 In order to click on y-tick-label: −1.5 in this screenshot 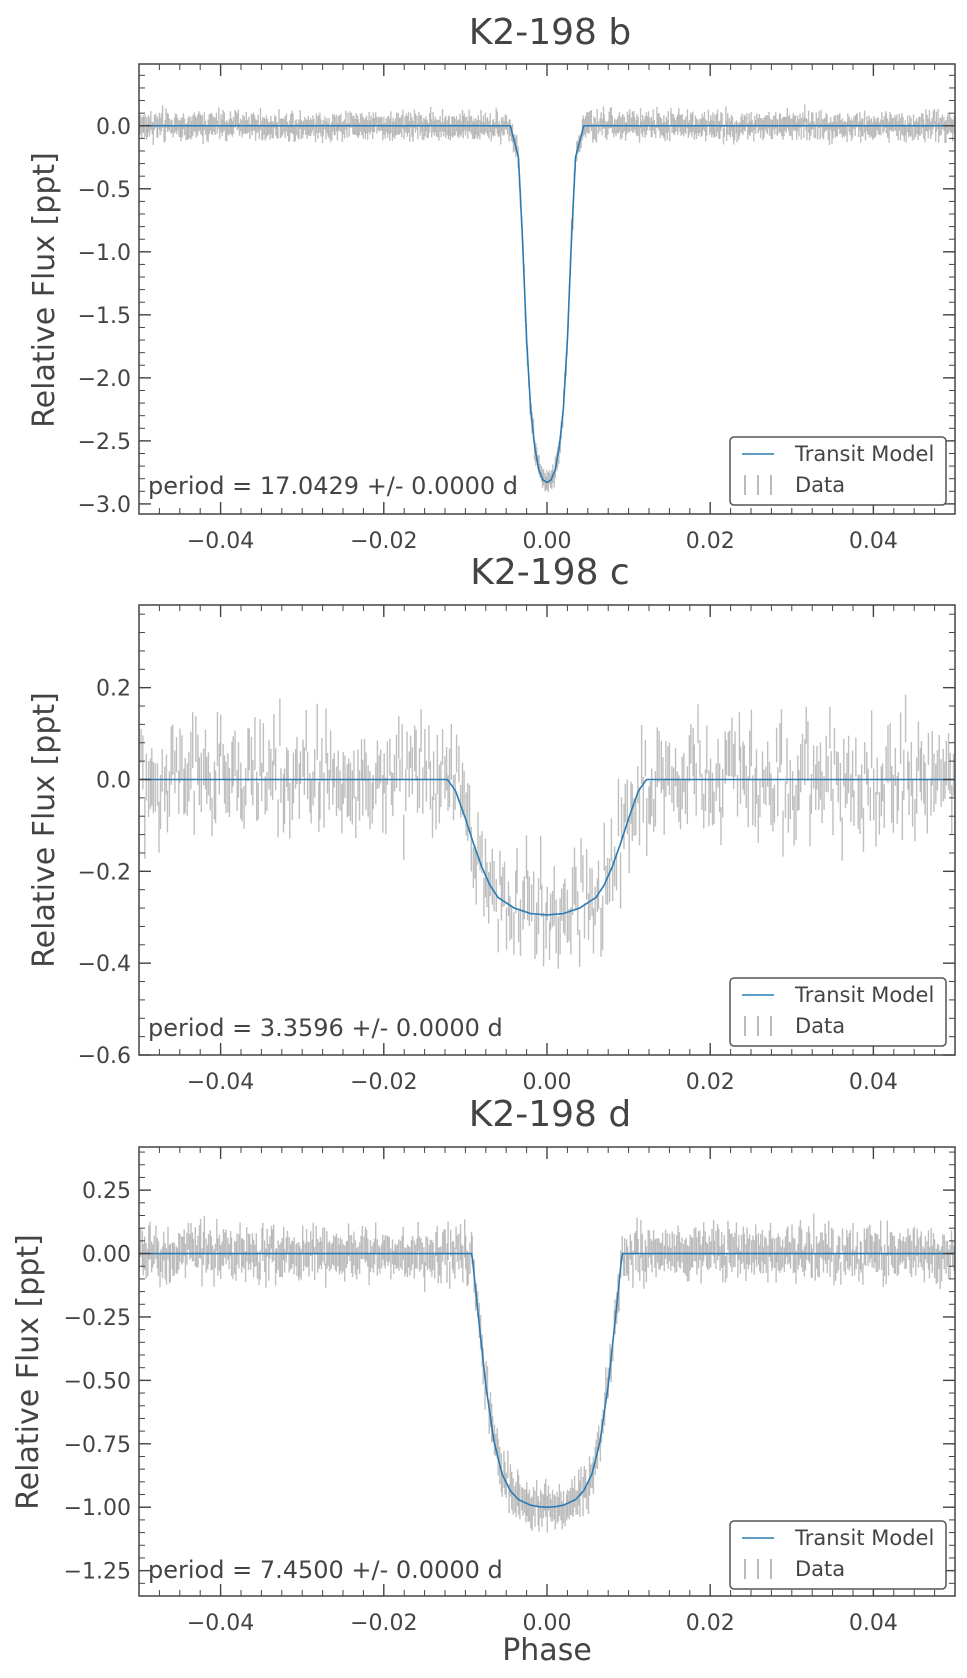, I will do `click(104, 316)`.